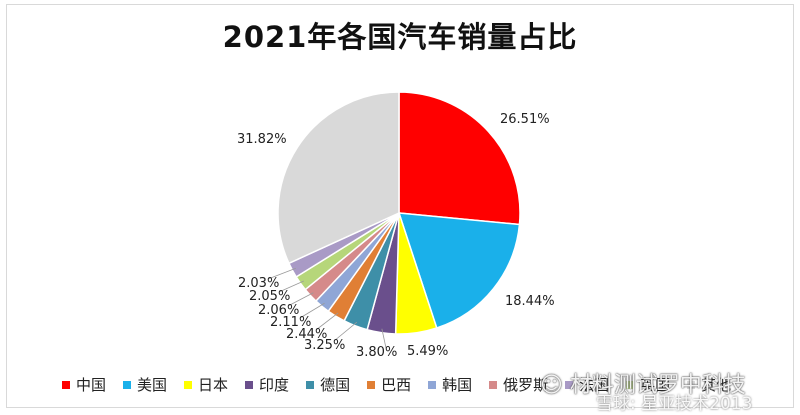 Image resolution: width=800 pixels, height=415 pixels. I want to click on data-label-11: 31.82%, so click(262, 139).